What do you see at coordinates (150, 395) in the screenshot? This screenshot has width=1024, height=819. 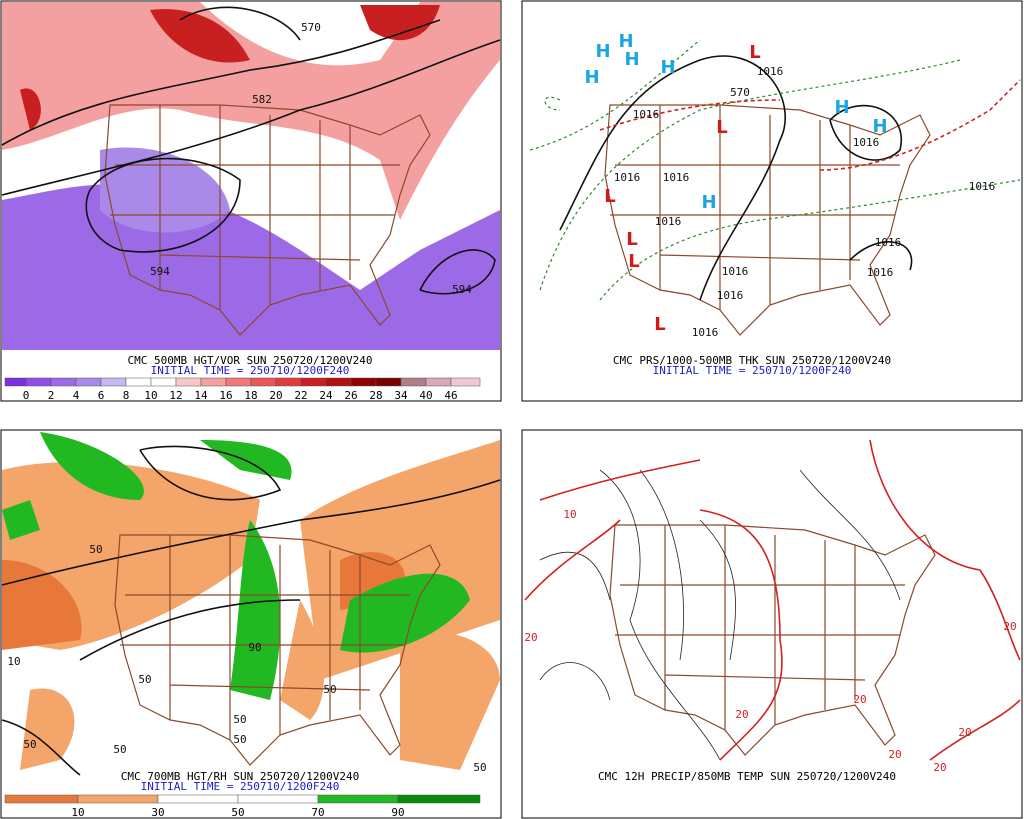 I see `colorbar-label: 10` at bounding box center [150, 395].